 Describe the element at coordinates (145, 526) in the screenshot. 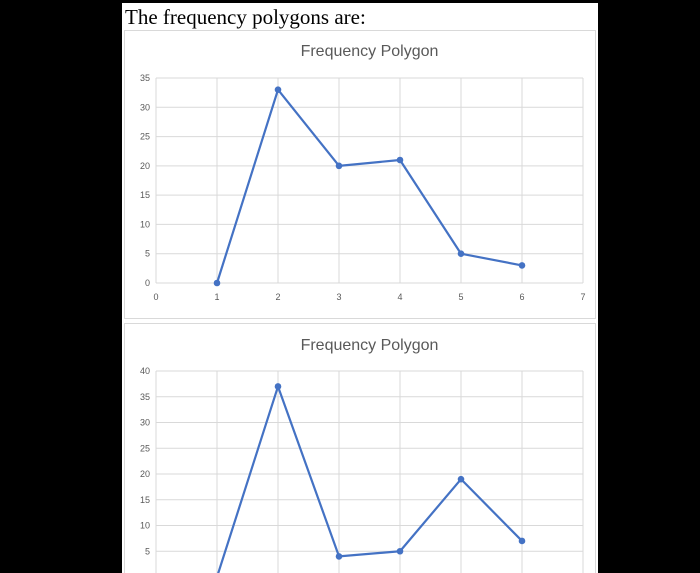

I see `chart-2-ytick-10: 10` at that location.